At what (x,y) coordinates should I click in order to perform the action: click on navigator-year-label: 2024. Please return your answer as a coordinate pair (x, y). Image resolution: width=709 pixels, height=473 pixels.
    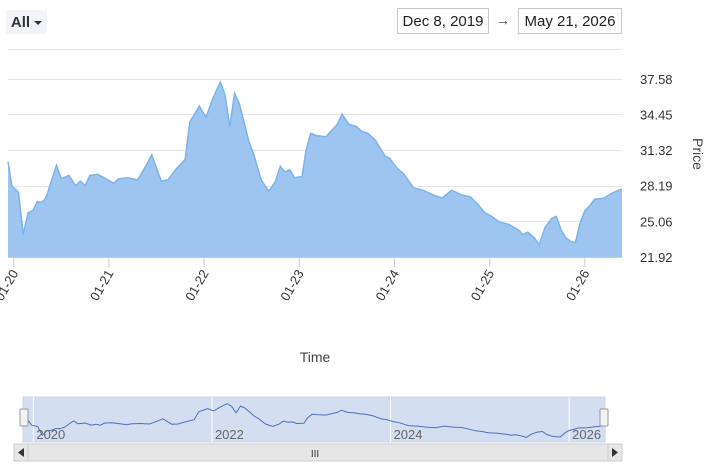
    Looking at the image, I should click on (408, 434).